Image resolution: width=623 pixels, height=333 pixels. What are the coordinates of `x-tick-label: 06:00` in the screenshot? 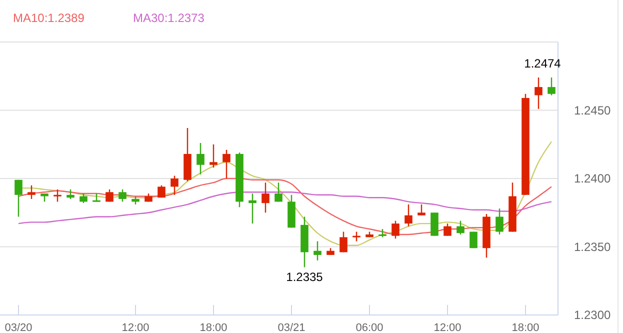 It's located at (370, 327).